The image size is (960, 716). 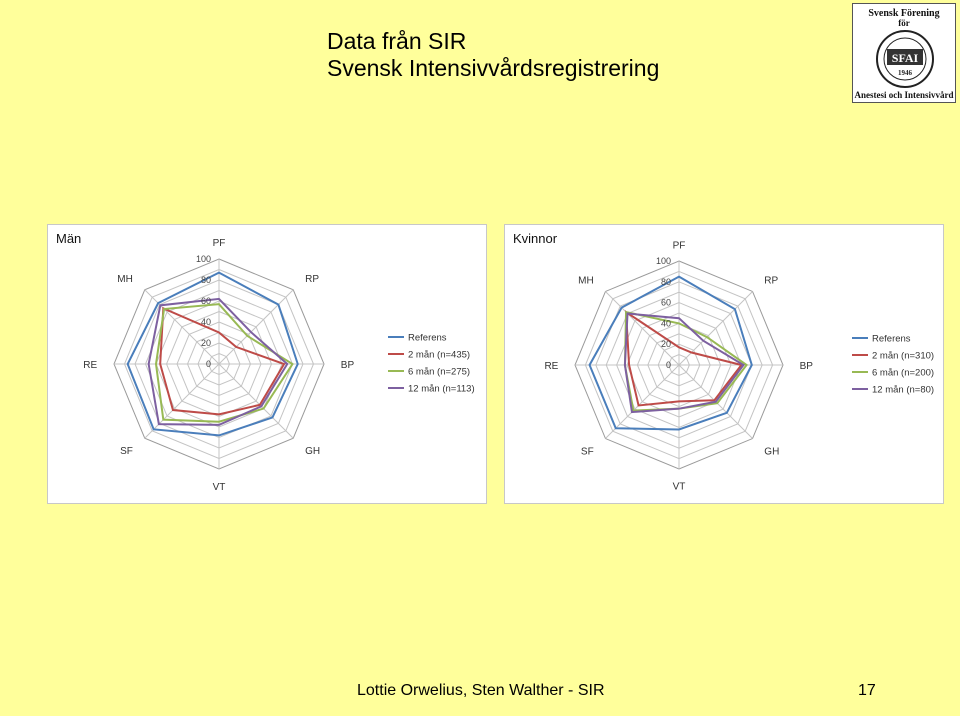 What do you see at coordinates (903, 390) in the screenshot?
I see `legend-entry: 12 mån (n=80)` at bounding box center [903, 390].